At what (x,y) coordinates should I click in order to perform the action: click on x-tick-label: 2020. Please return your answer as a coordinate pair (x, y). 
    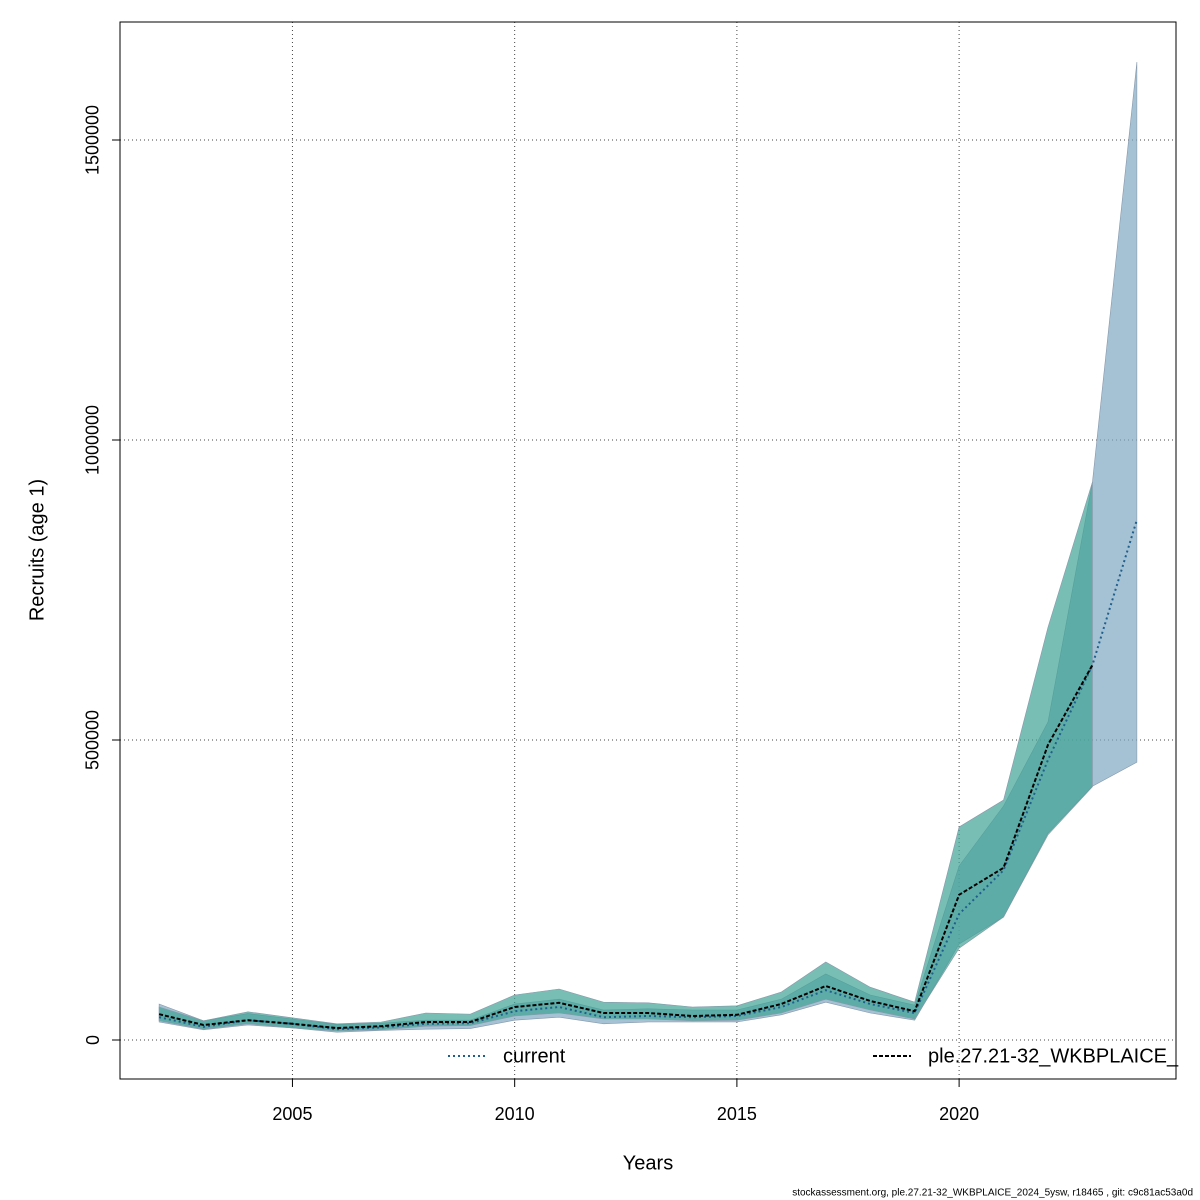
    Looking at the image, I should click on (959, 1114).